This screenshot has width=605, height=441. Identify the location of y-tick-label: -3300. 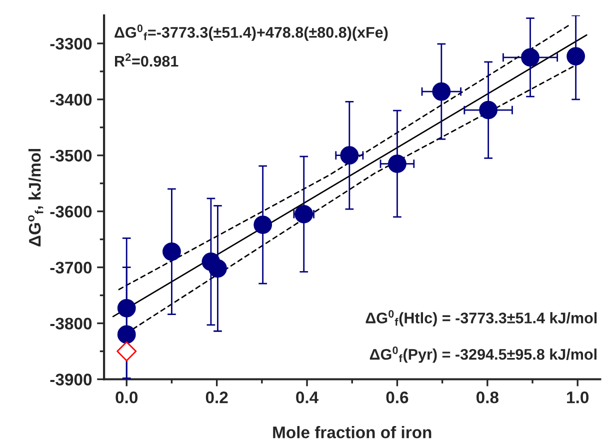
(71, 44).